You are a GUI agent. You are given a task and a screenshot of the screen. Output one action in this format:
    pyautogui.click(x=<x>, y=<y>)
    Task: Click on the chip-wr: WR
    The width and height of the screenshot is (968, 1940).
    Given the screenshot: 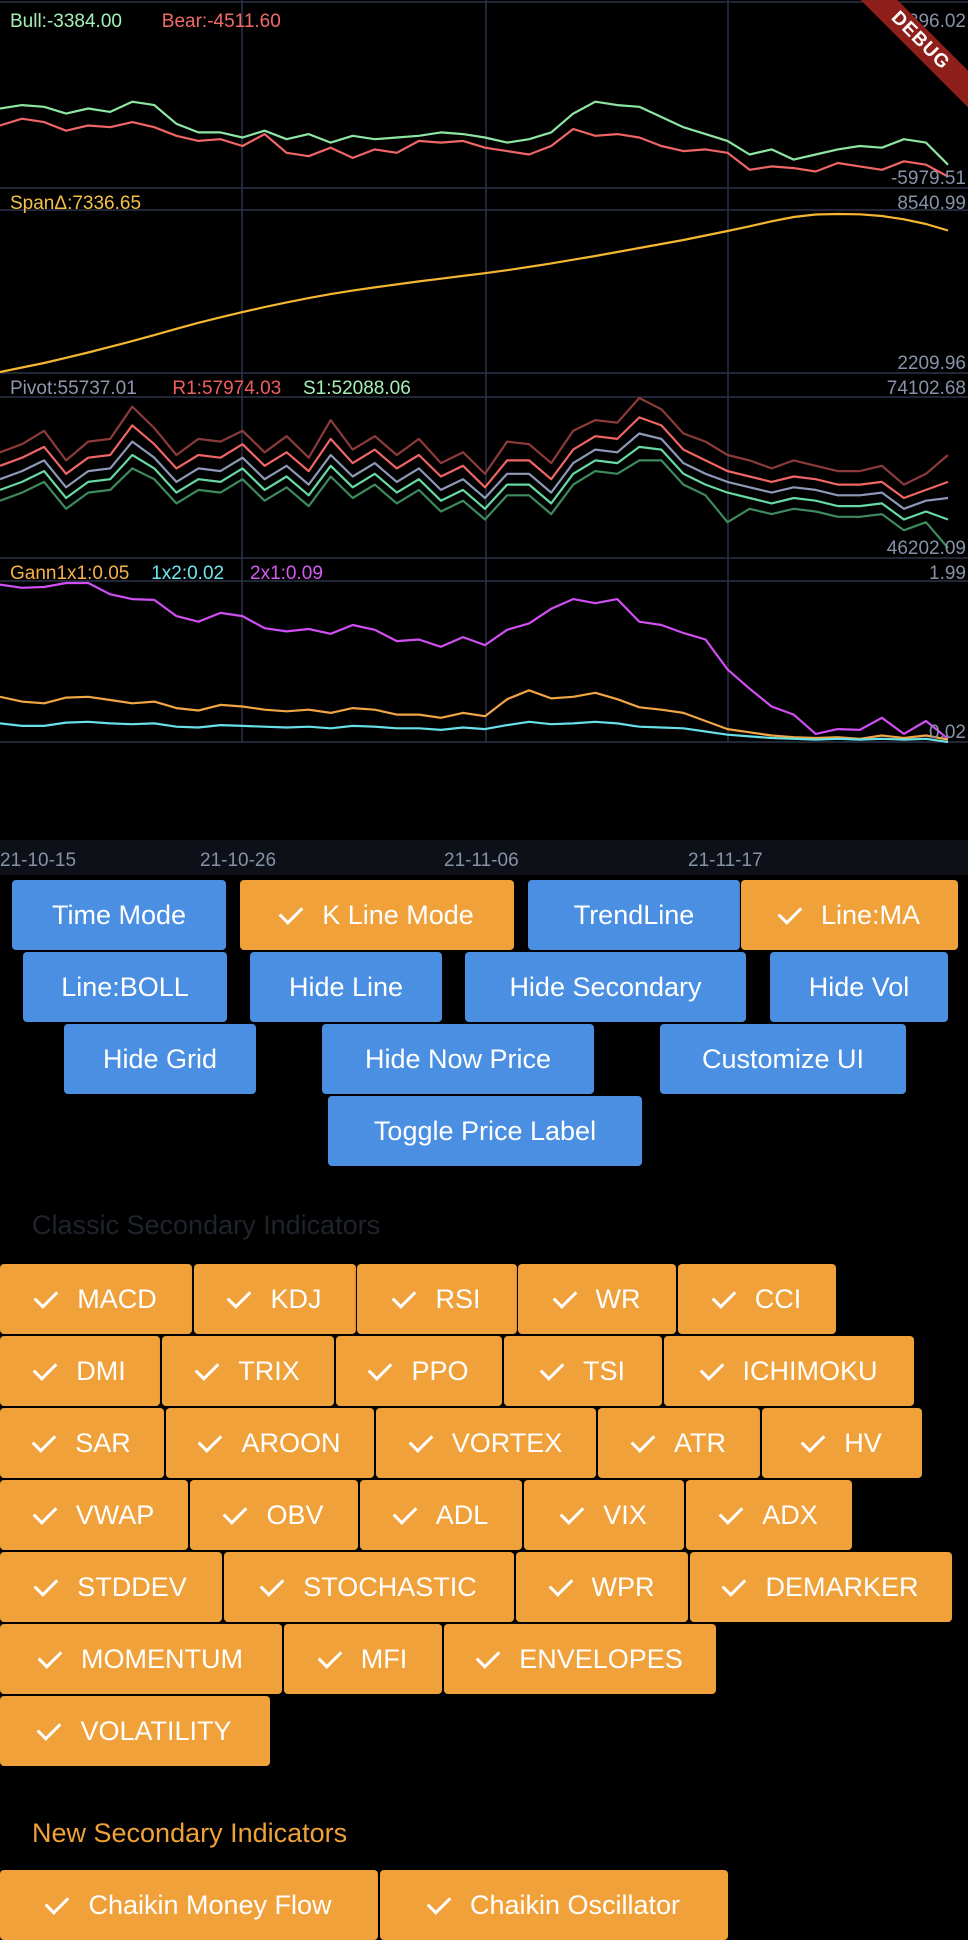 What is the action you would take?
    pyautogui.click(x=597, y=1299)
    